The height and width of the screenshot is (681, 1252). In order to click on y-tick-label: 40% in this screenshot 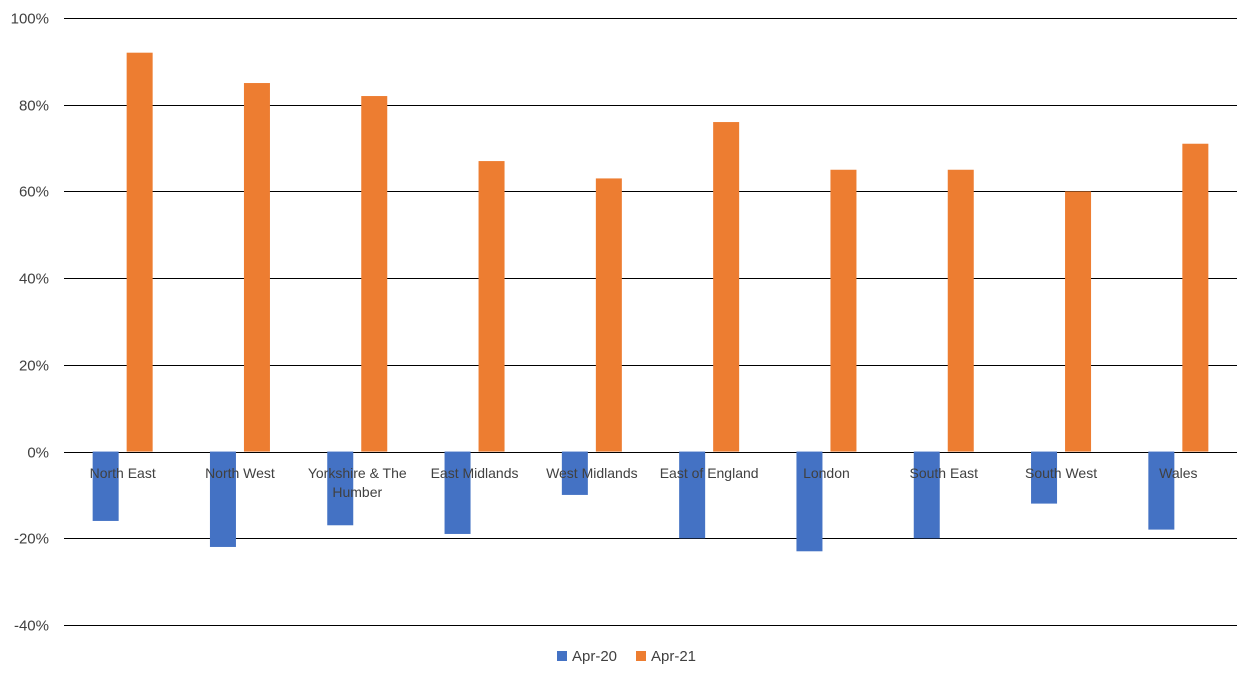, I will do `click(34, 279)`.